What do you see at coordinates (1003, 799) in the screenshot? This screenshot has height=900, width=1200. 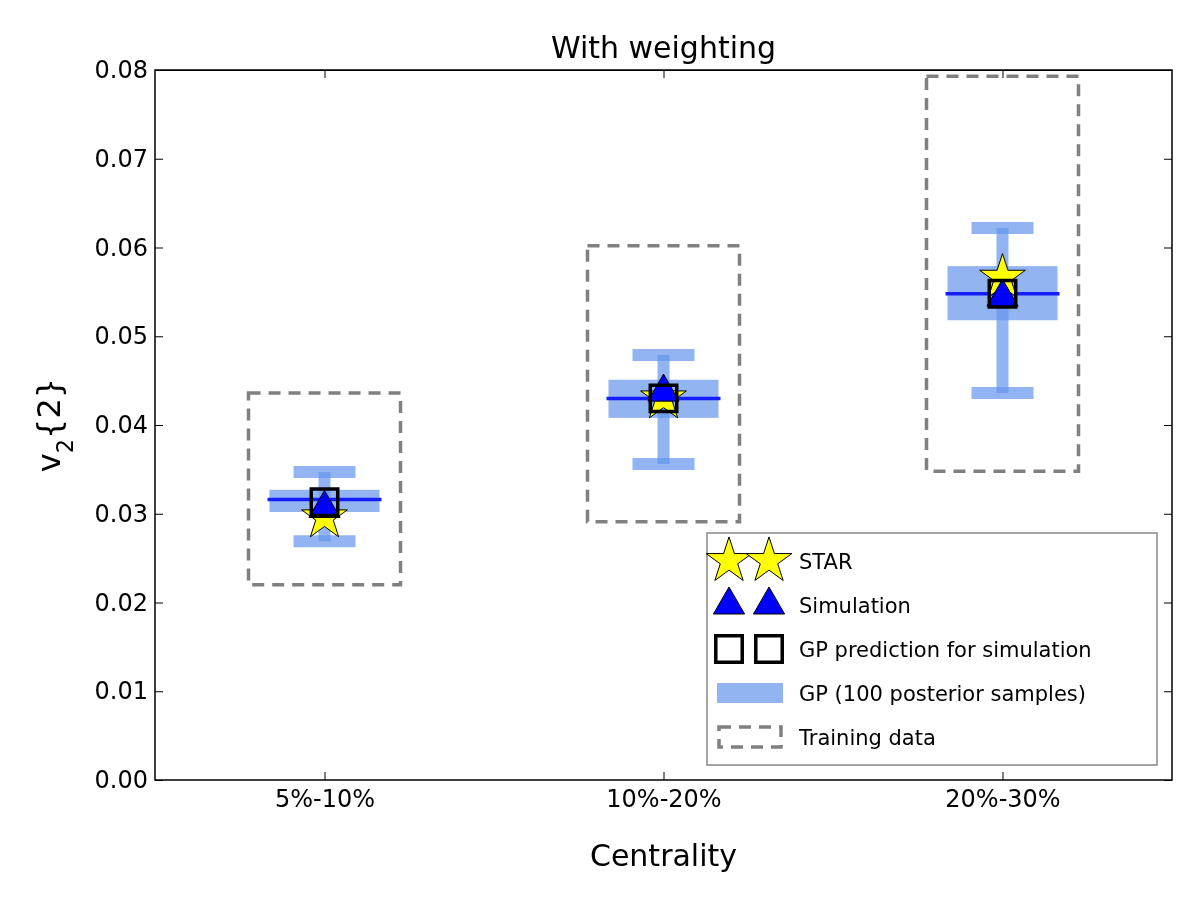 I see `x-tick-label: 20%-30%` at bounding box center [1003, 799].